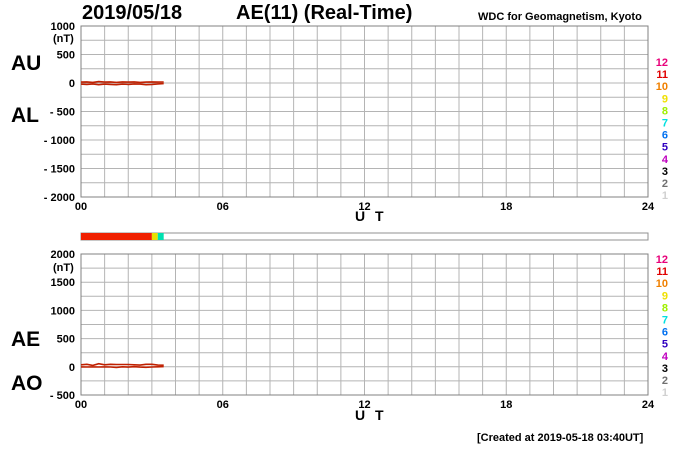 This screenshot has width=700, height=450. I want to click on created-timestamp: [Created at 2019-05-18 03:40UT], so click(560, 438).